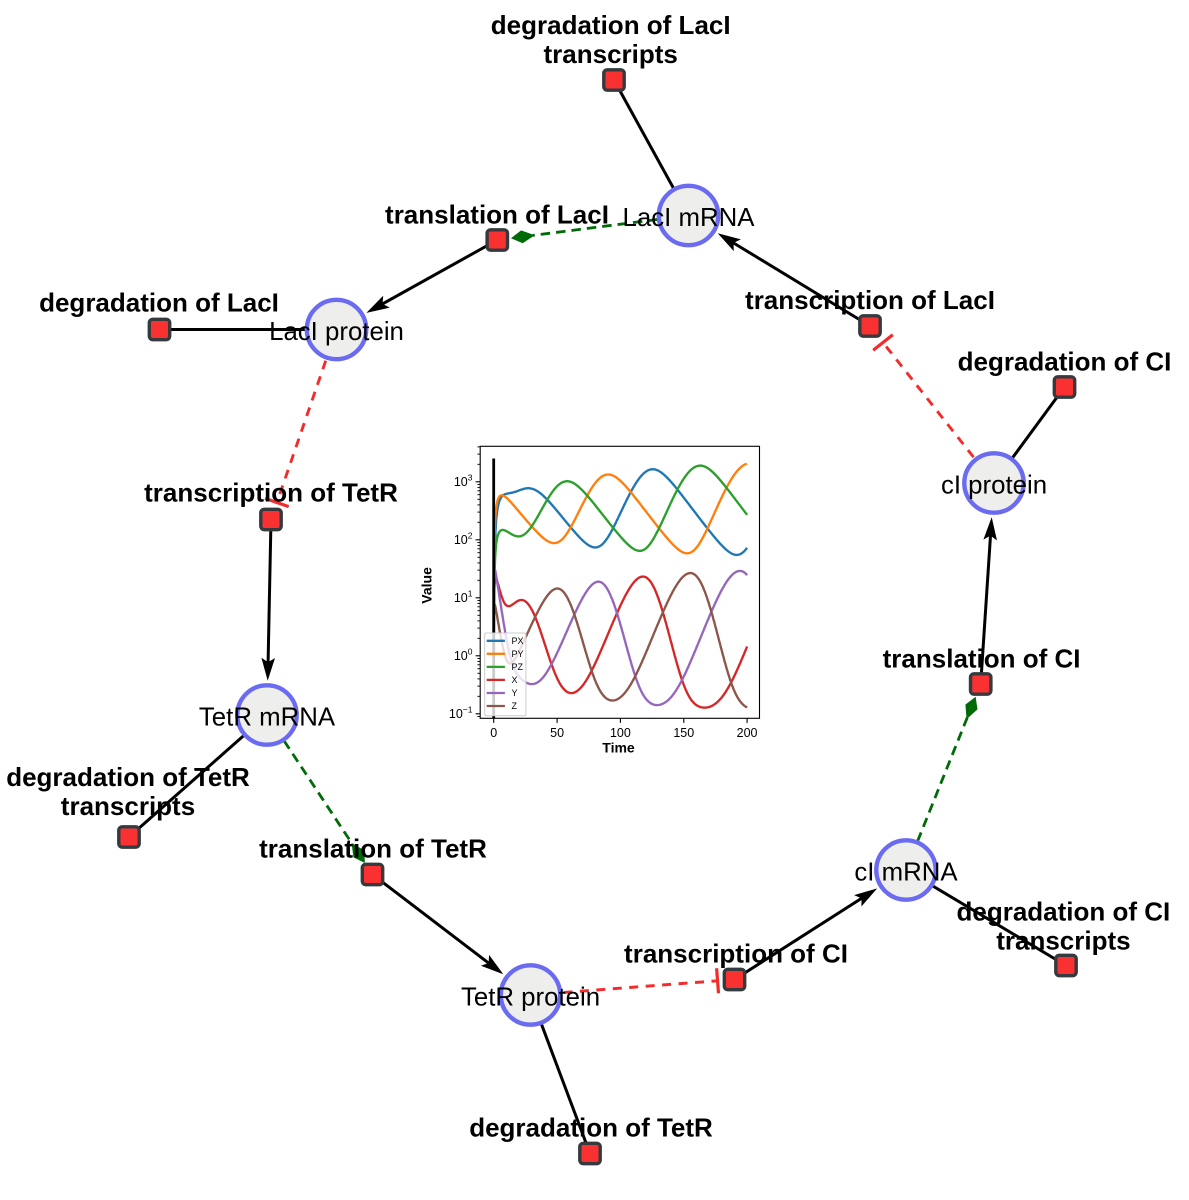 Image resolution: width=1189 pixels, height=1200 pixels. I want to click on svg-text: transcription of LacI, so click(870, 300).